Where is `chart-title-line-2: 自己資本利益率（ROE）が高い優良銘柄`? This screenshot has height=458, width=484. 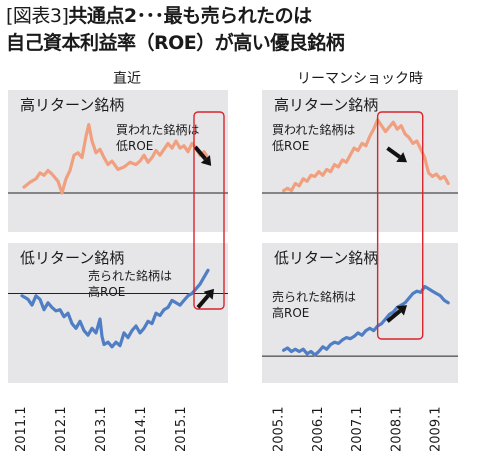
chart-title-line-2: 自己資本利益率（ROE）が高い優良銘柄 is located at coordinates (175, 43).